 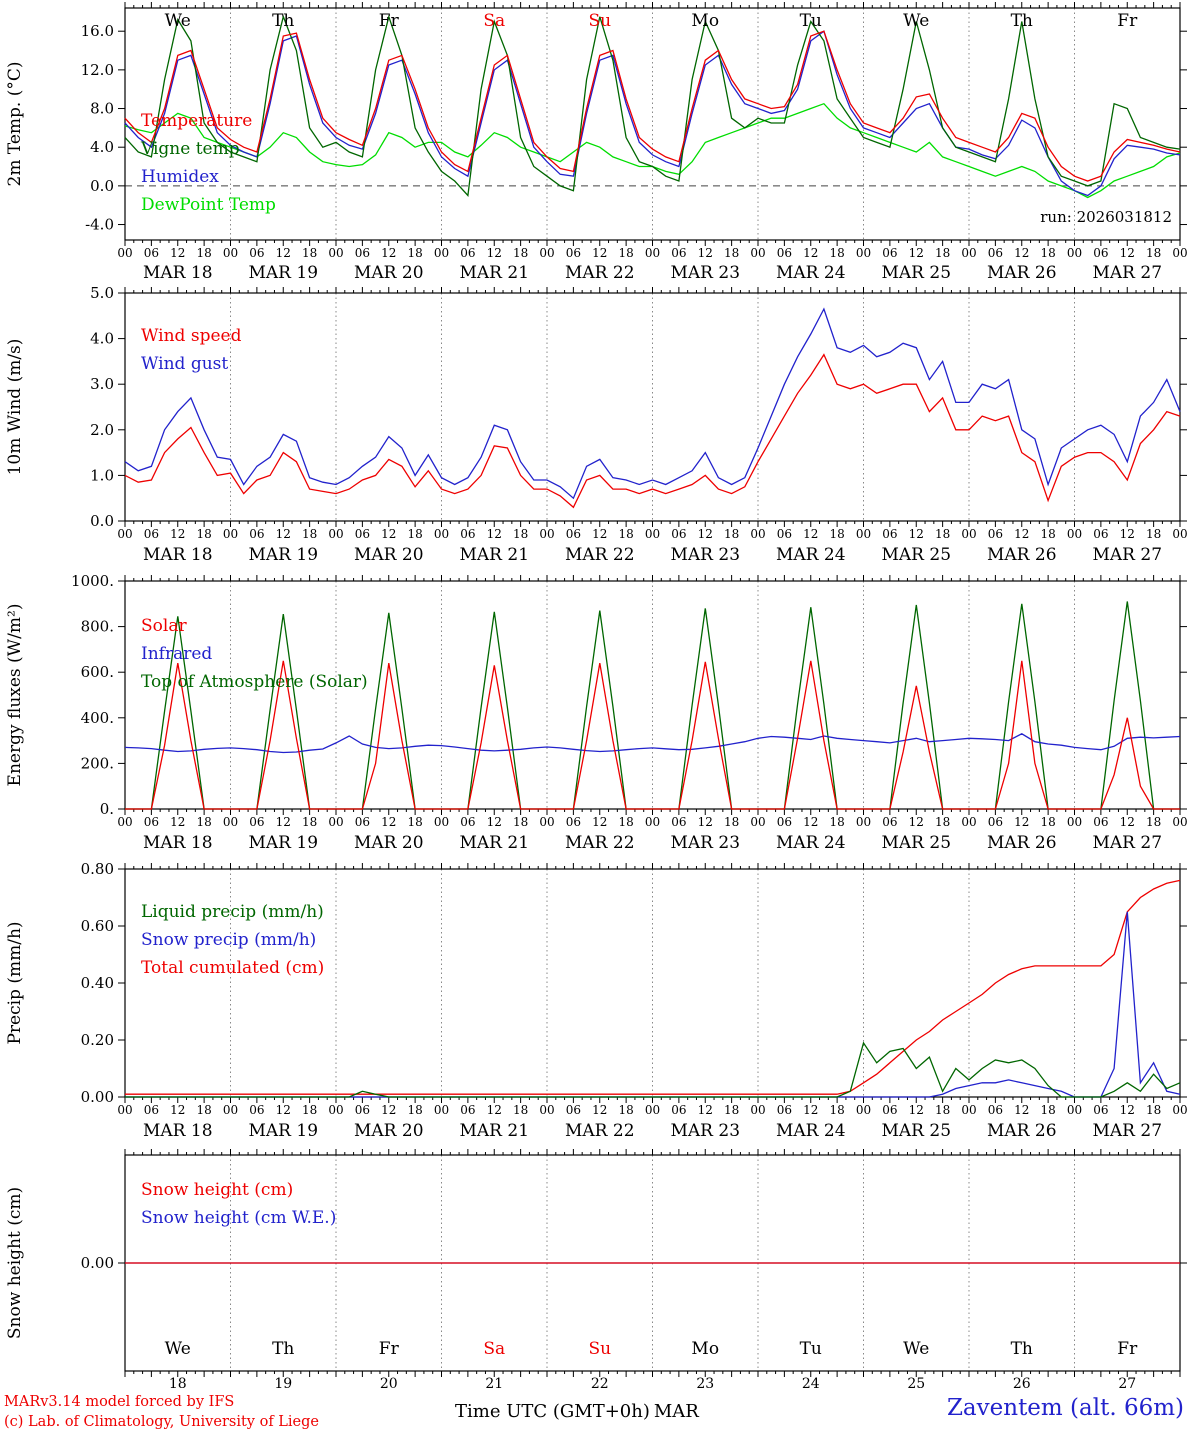 I want to click on svg-text: Fr, so click(x=389, y=1349).